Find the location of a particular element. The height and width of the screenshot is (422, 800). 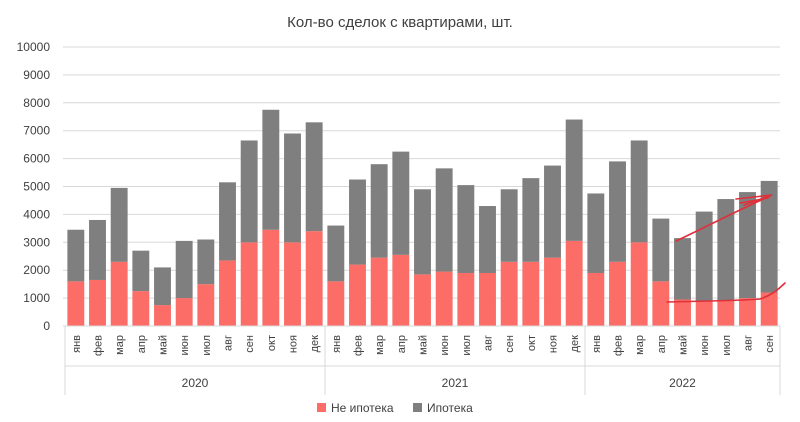

annotation-baseline-mark is located at coordinates (726, 292).